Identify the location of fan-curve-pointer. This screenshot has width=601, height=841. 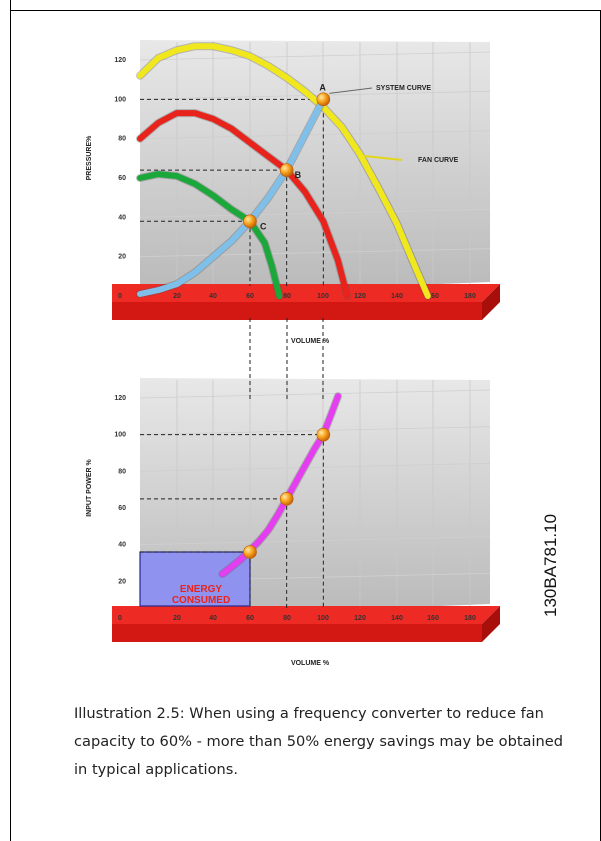
(383, 158).